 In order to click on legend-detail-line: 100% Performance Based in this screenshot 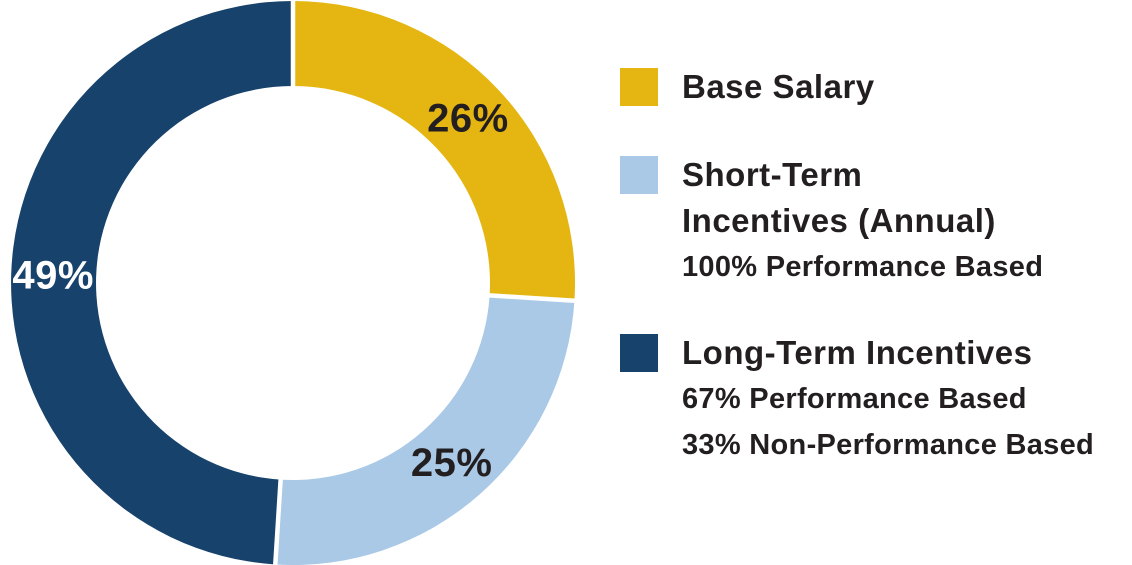, I will do `click(863, 267)`.